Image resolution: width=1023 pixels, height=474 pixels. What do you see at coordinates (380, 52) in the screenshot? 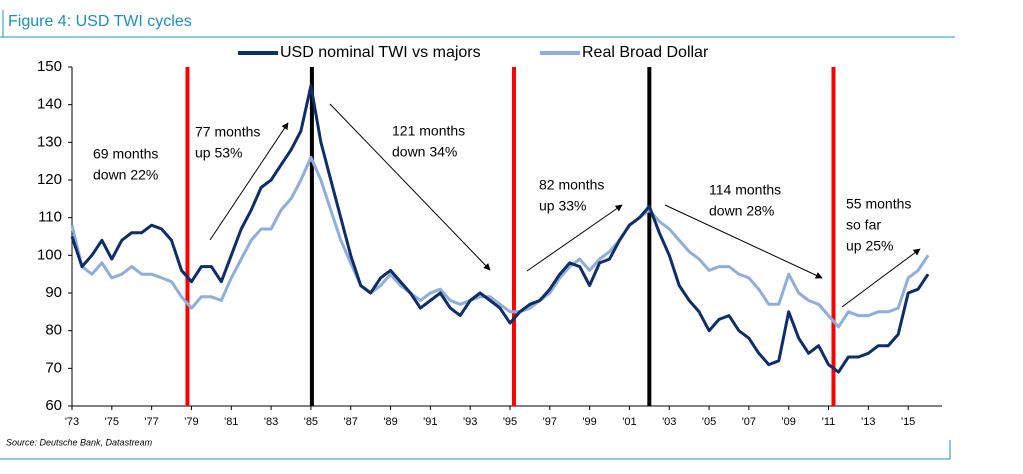
I see `legend-label: USD nominal TWI vs majors` at bounding box center [380, 52].